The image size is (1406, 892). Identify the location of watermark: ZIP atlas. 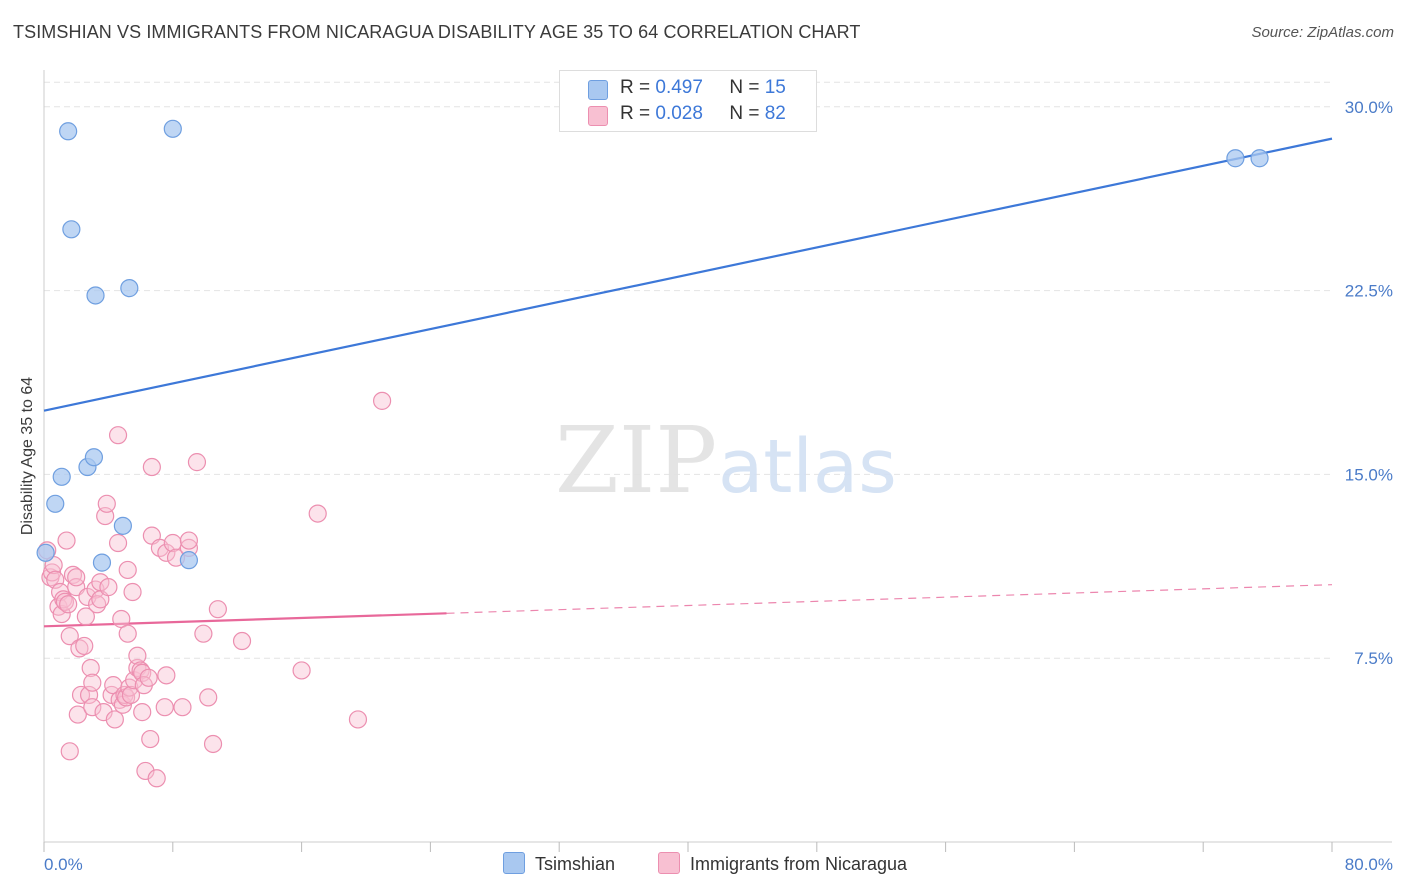
(726, 460).